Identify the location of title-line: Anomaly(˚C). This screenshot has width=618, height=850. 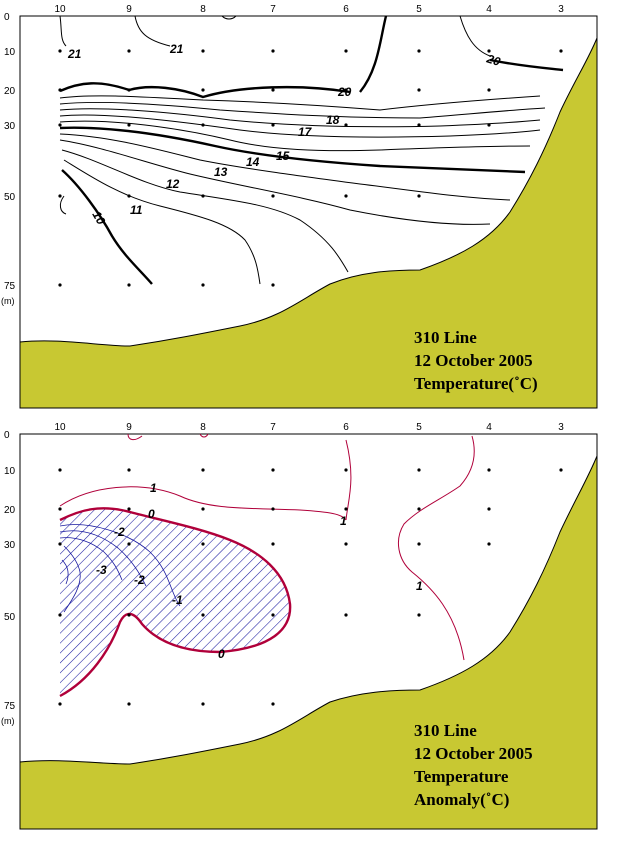
(461, 799).